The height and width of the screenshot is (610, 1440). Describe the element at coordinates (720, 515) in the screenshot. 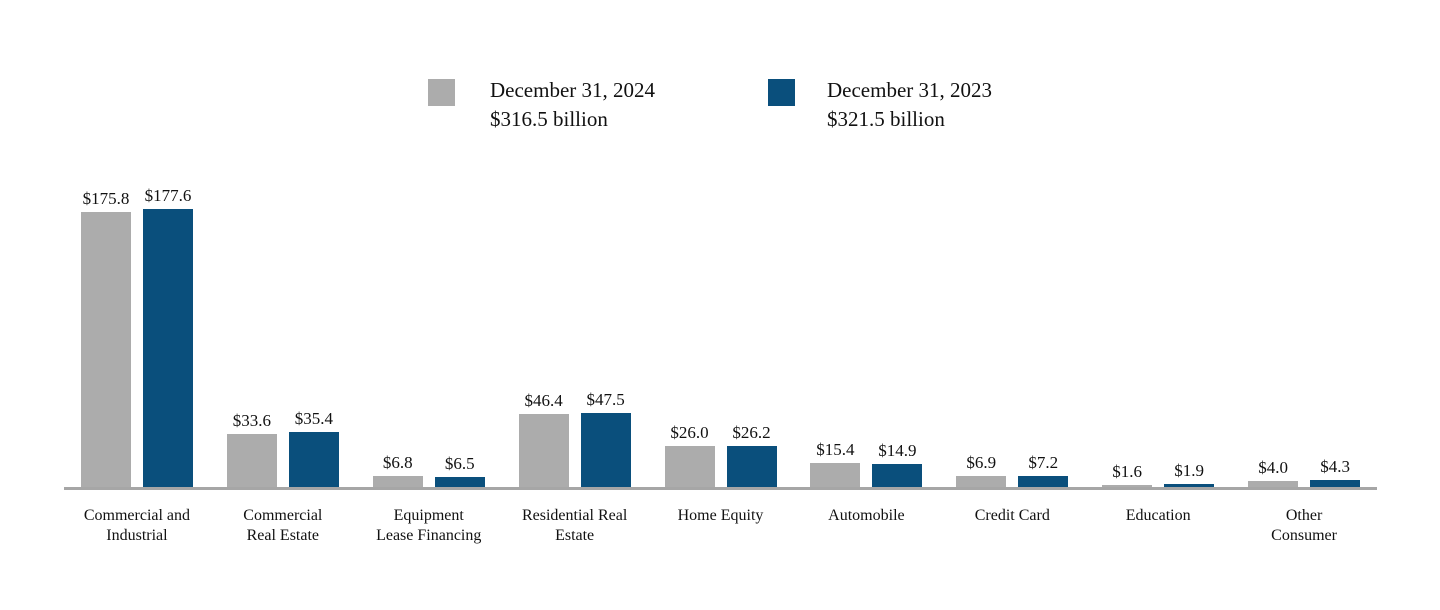

I see `category-label: Home Equity` at that location.